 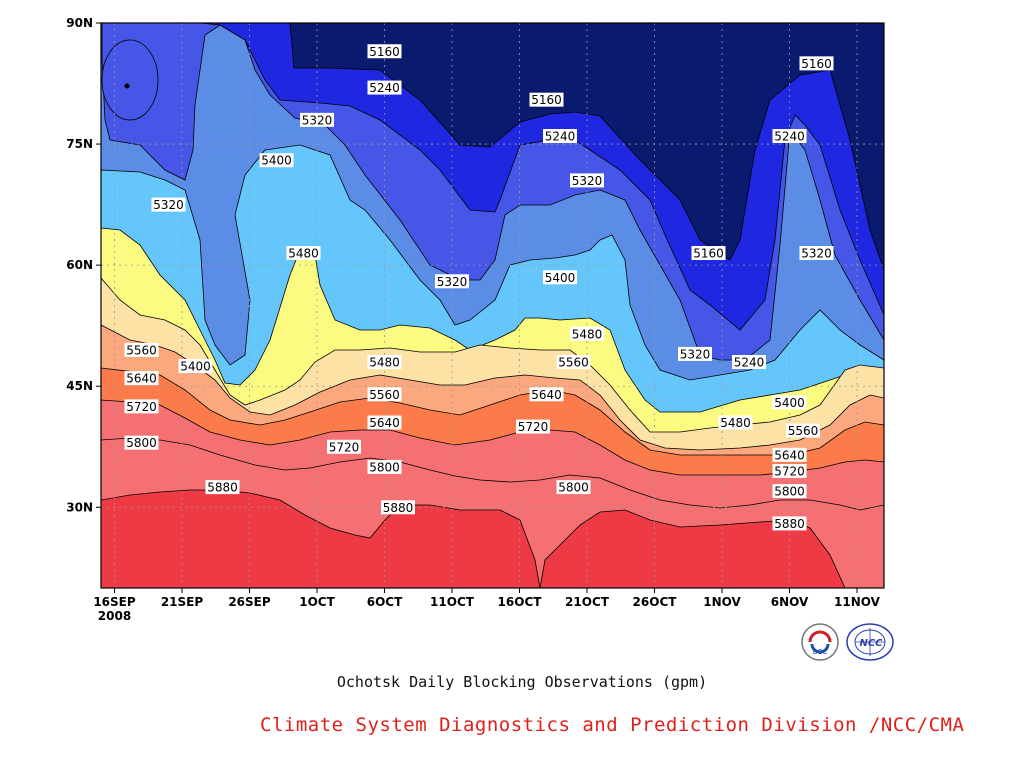 I want to click on x-year-label: 2008, so click(x=114, y=616).